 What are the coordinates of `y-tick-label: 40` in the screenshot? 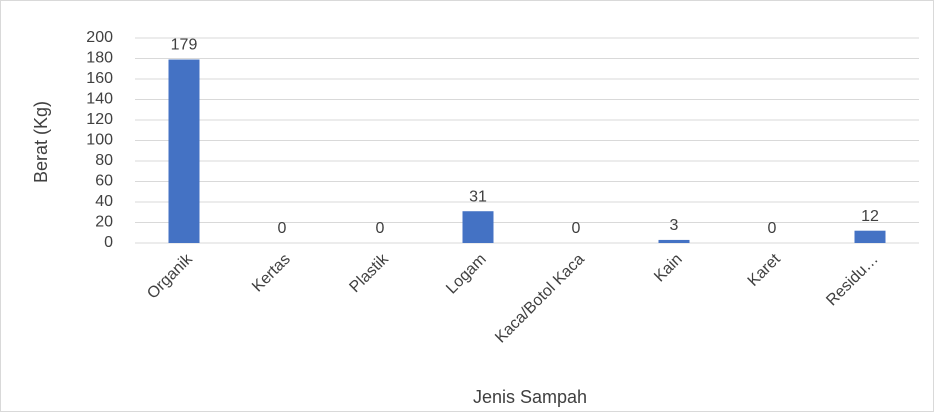 It's located at (104, 201).